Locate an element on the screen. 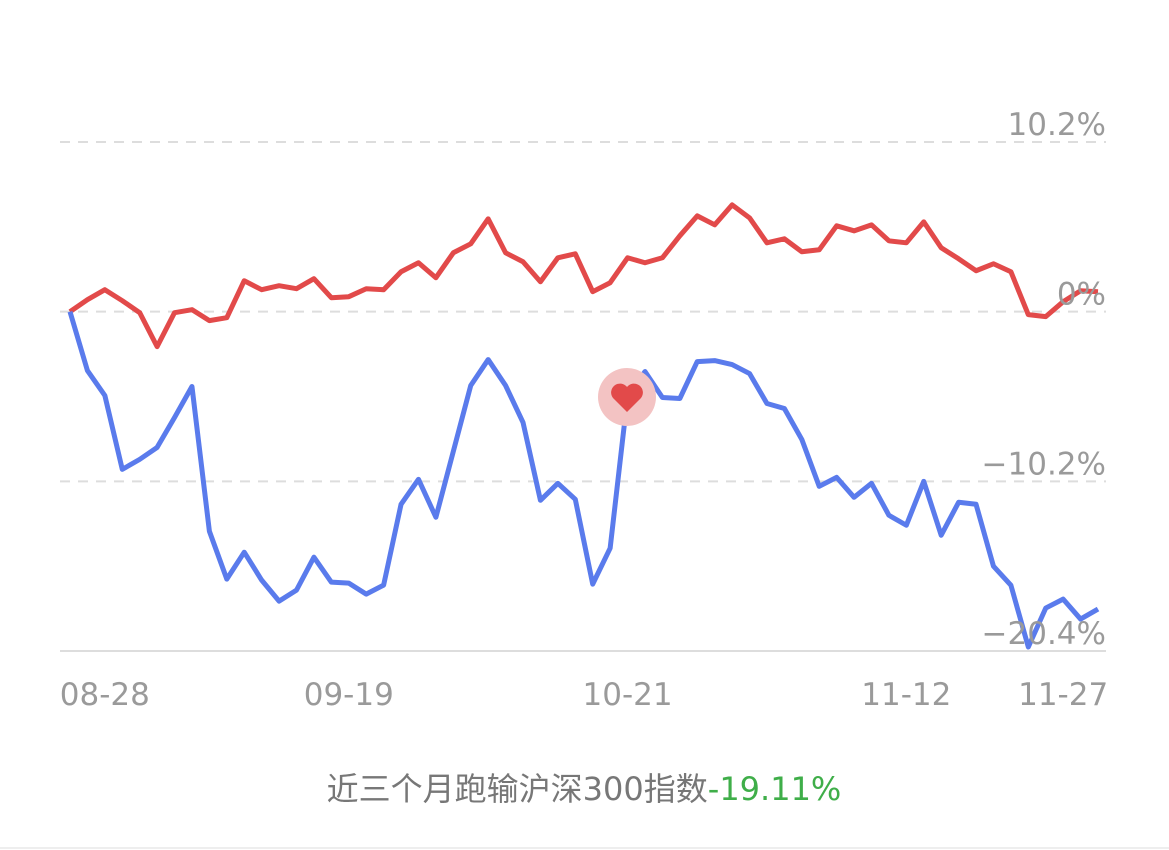  caption: 近三个月跑输沪深300指数-19.11% is located at coordinates (584, 789).